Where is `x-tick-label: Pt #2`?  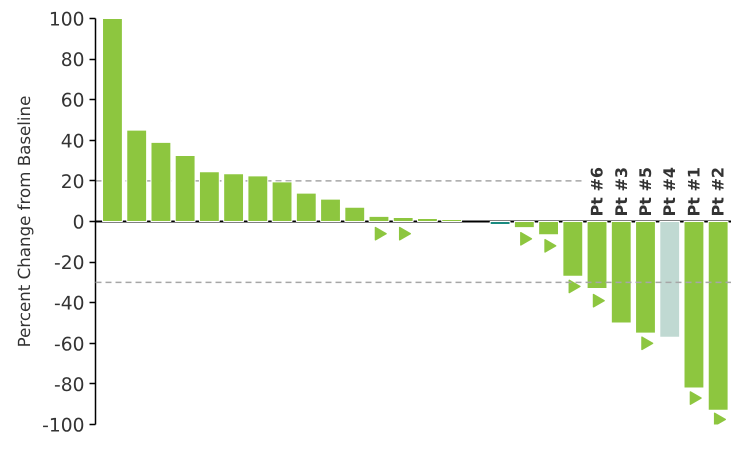
x-tick-label: Pt #2 is located at coordinates (718, 191).